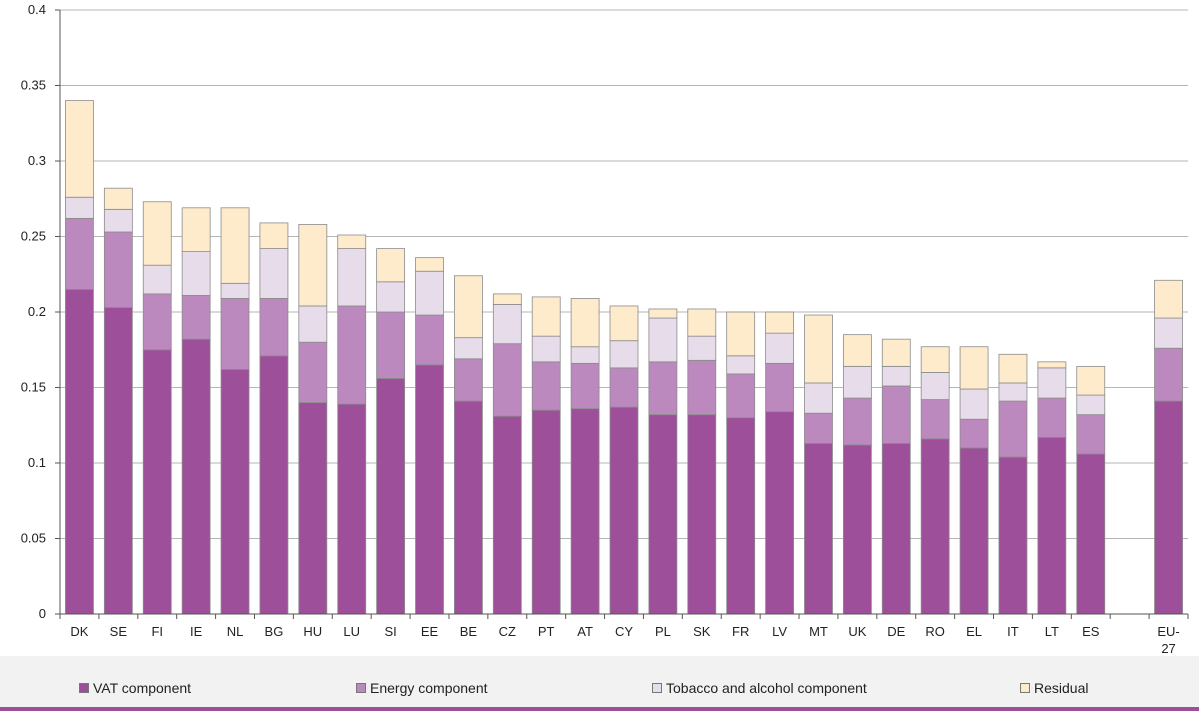 The height and width of the screenshot is (715, 1199). Describe the element at coordinates (37, 160) in the screenshot. I see `y-tick-label: 0.3` at that location.